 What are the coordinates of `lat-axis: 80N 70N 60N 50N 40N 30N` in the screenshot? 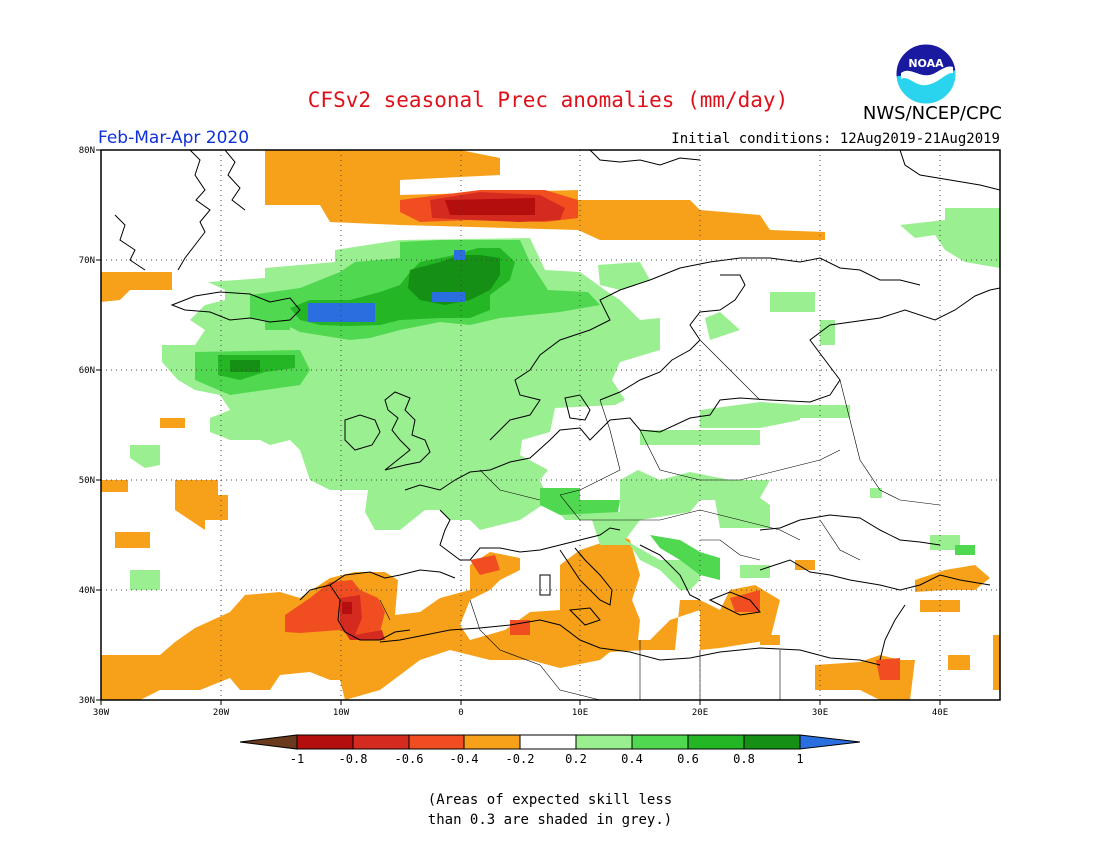 It's located at (87, 426).